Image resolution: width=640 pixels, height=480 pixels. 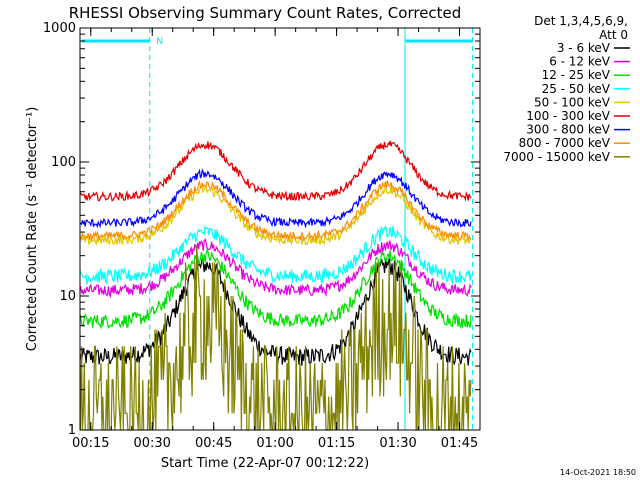 I want to click on legend-entry-label: 3 - 6 keV, so click(x=584, y=48).